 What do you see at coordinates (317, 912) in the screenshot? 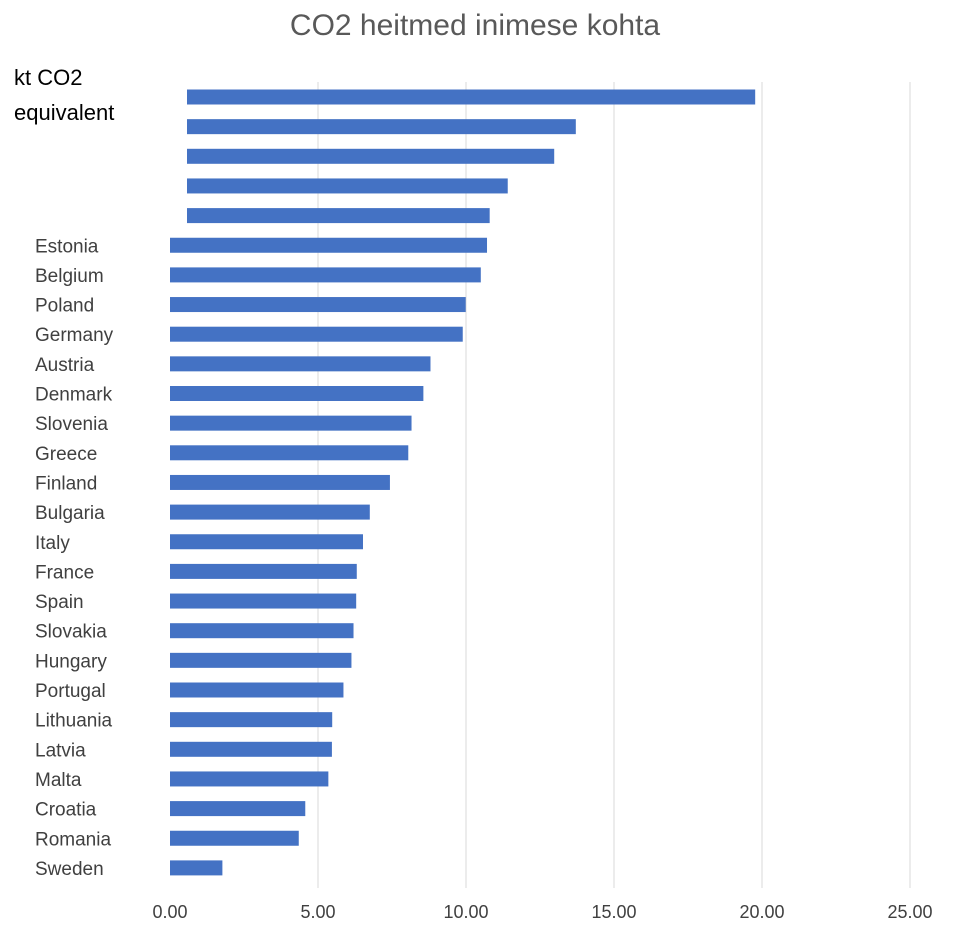
I see `x-tick-label: 5.00` at bounding box center [317, 912].